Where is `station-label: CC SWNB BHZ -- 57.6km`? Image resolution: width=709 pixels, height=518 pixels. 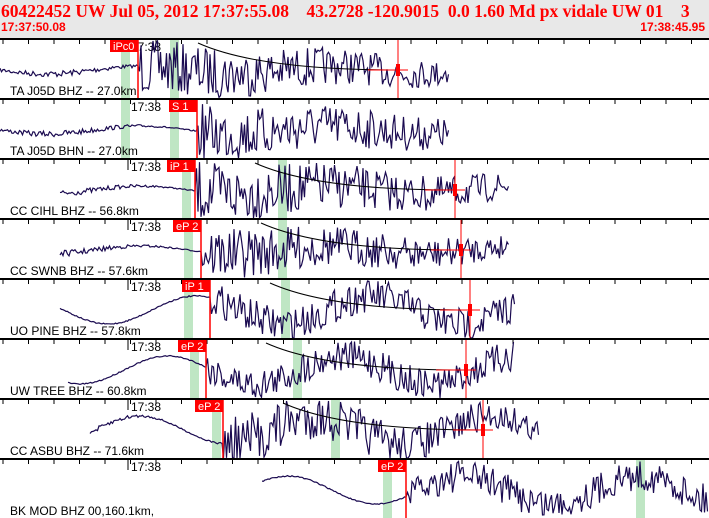 station-label: CC SWNB BHZ -- 57.6km is located at coordinates (79, 271).